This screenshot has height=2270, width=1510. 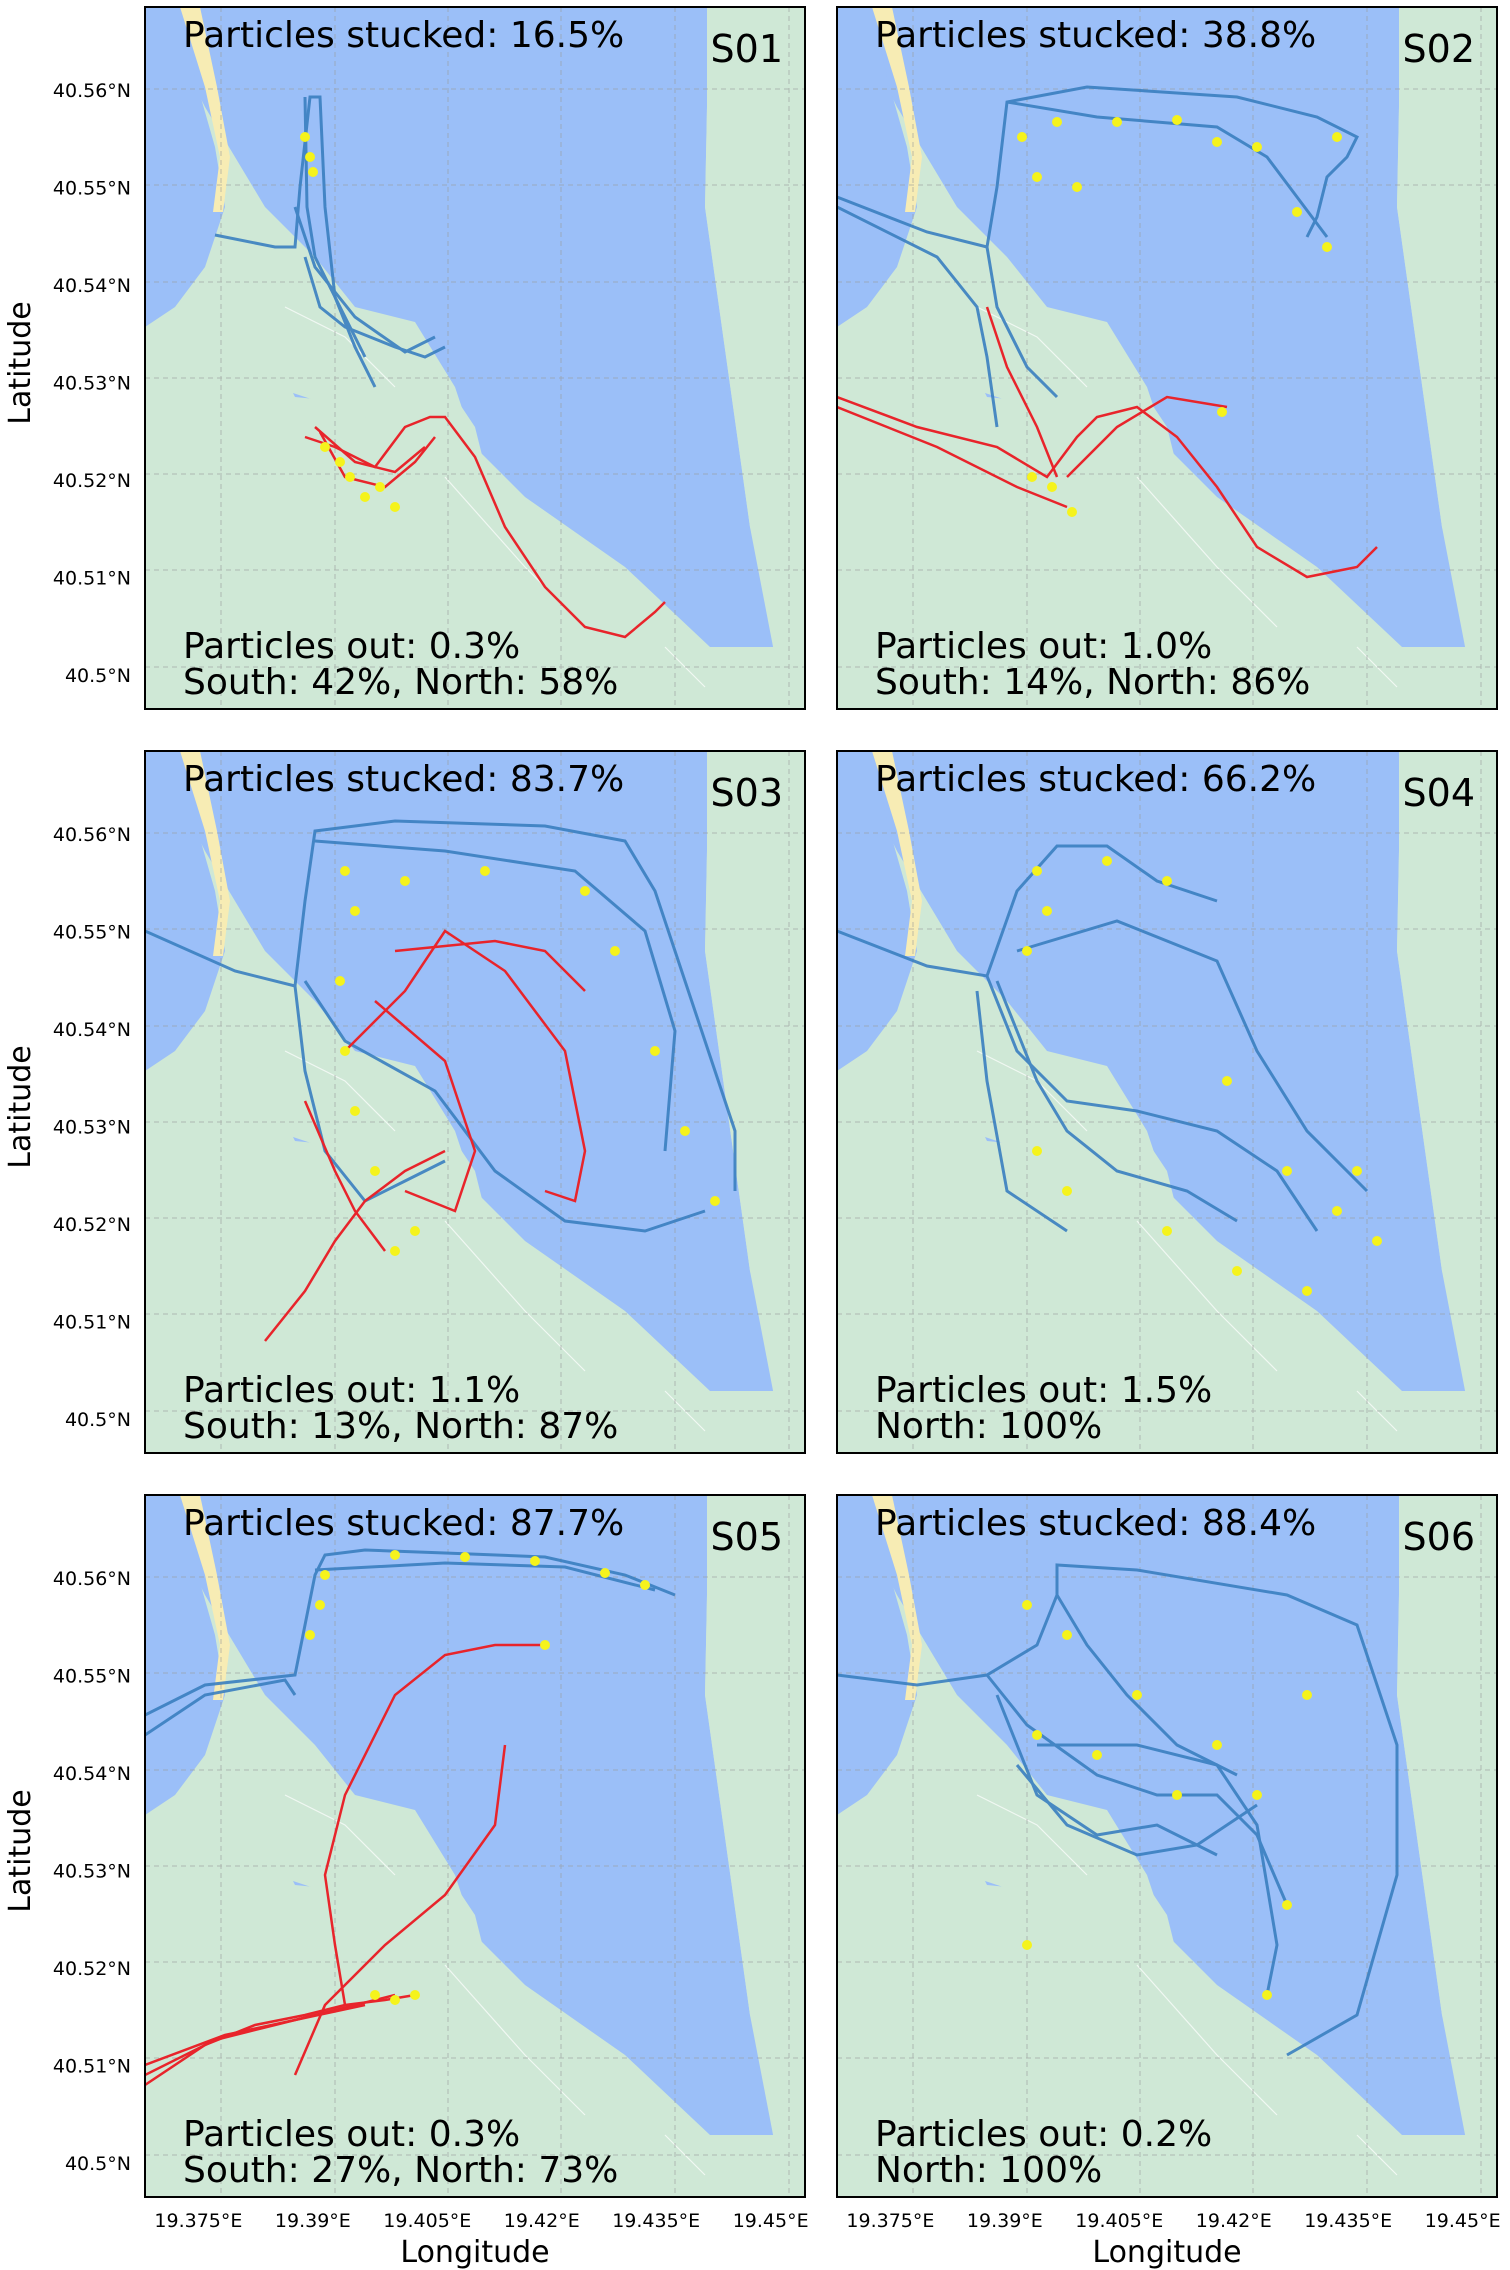 I want to click on s05-frame, so click(x=475, y=1846).